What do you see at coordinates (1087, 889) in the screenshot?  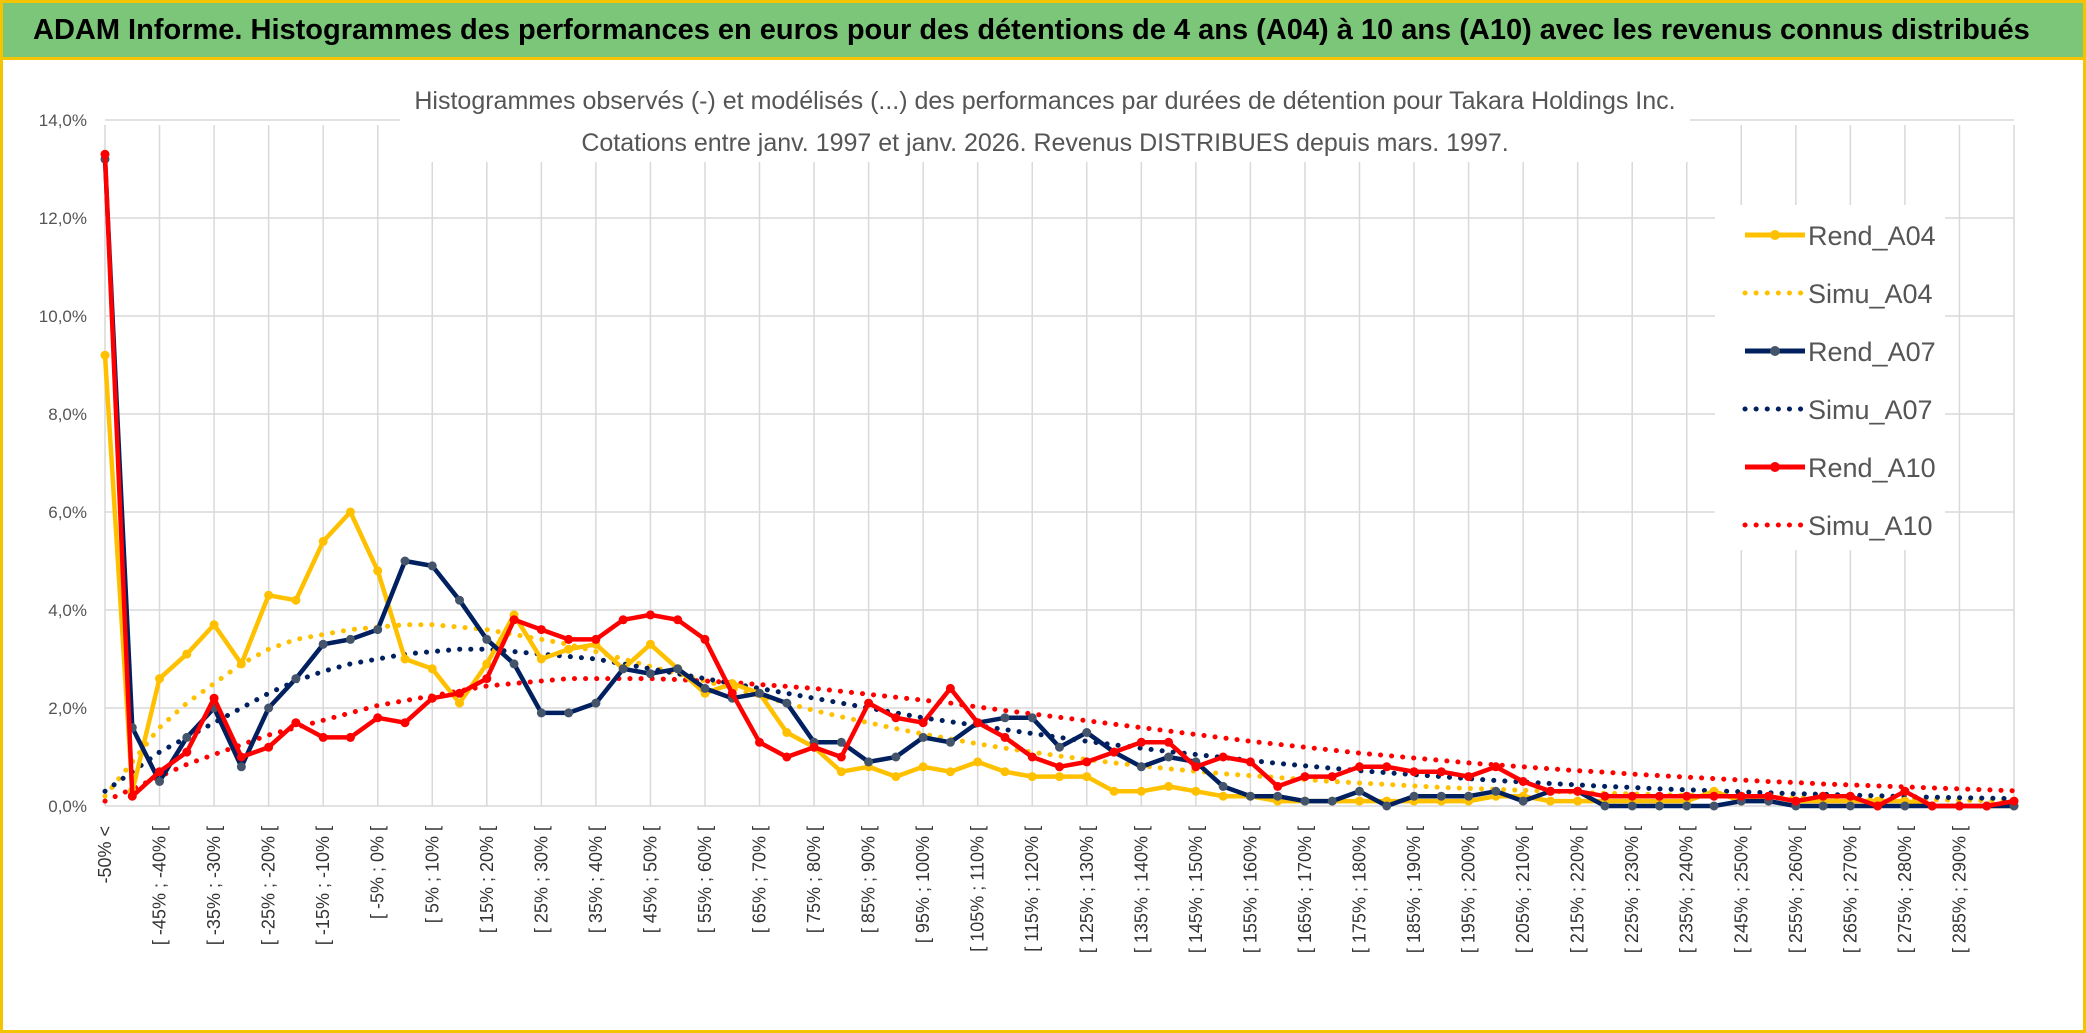 I see `x-tick-label: [ 125% ; 130% [` at bounding box center [1087, 889].